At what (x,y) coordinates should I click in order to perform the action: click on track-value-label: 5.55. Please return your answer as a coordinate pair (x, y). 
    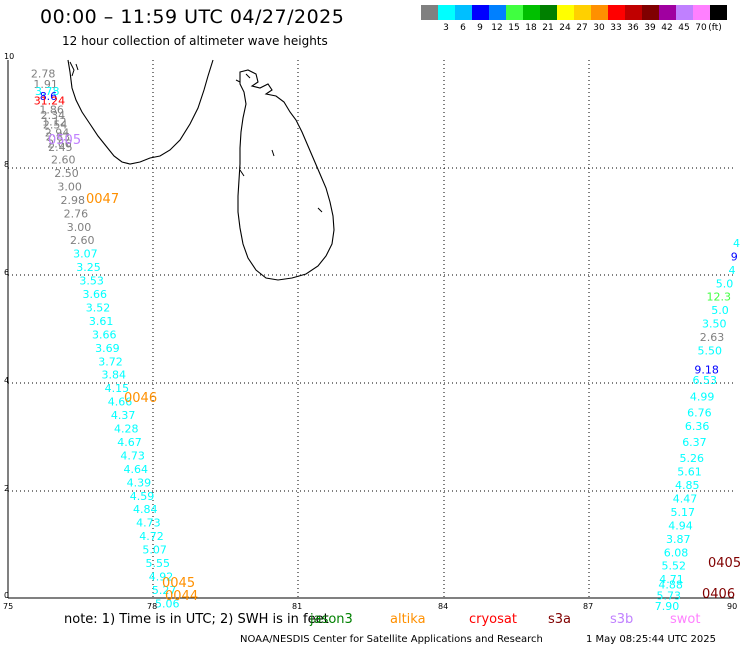
    Looking at the image, I should click on (158, 563).